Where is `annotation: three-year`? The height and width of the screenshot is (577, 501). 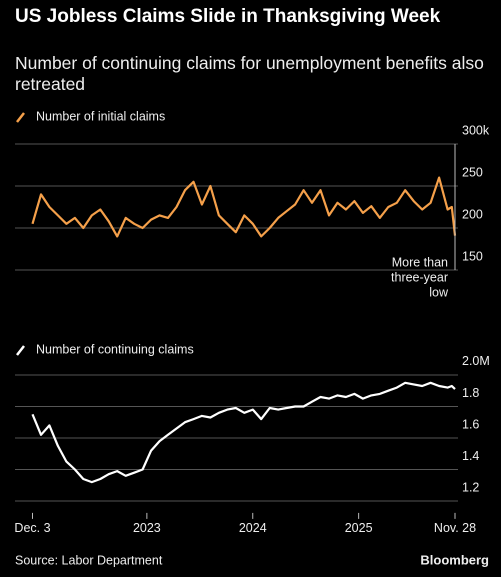 annotation: three-year is located at coordinates (419, 277).